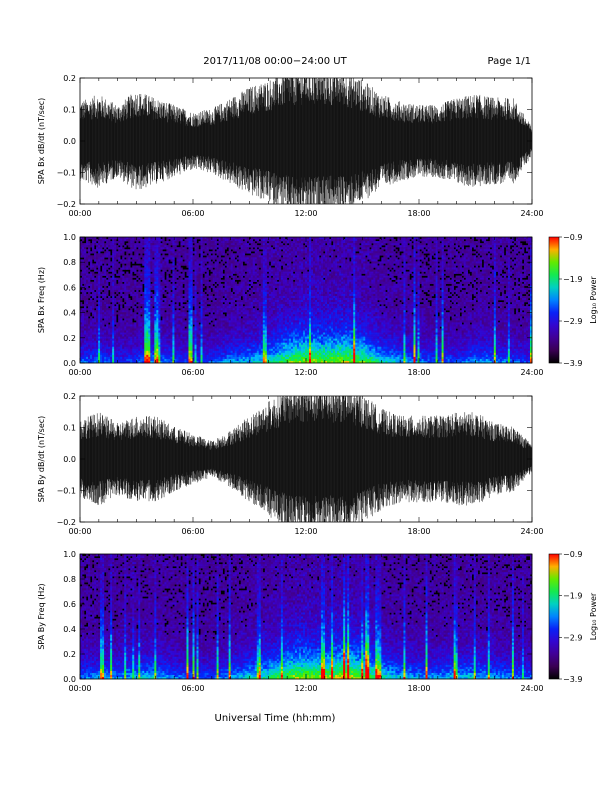 This screenshot has width=612, height=792. Describe the element at coordinates (41, 459) in the screenshot. I see `y-axis-label: SPA By dB/dt (nT/sec)` at that location.